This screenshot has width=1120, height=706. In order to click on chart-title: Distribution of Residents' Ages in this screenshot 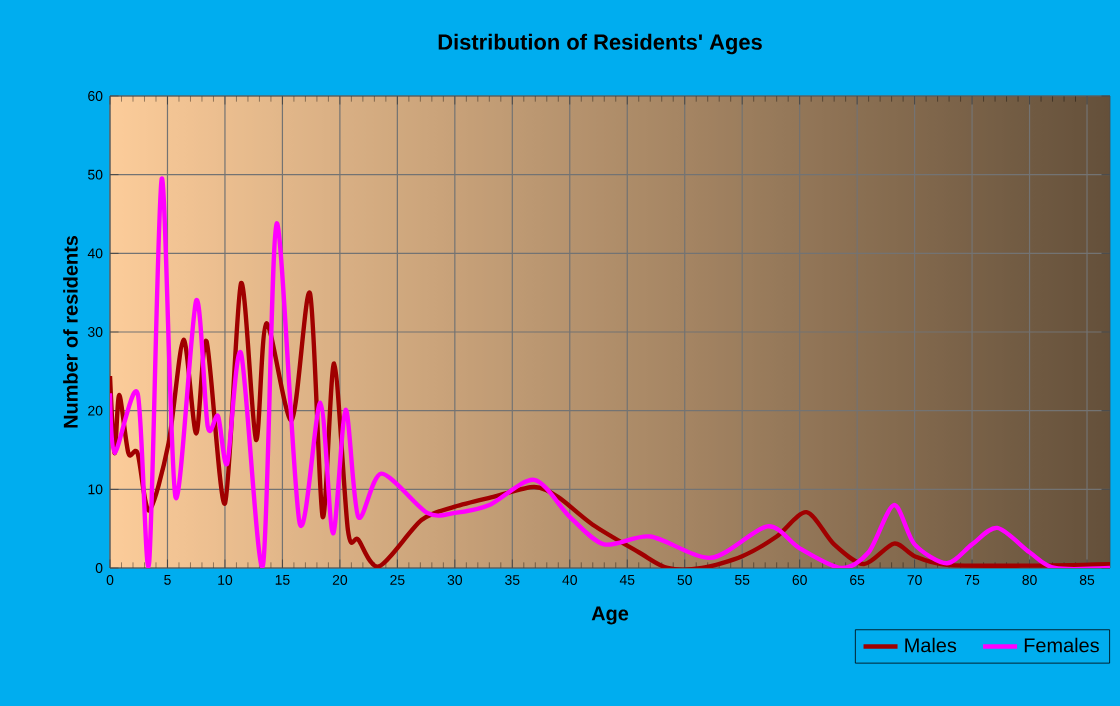, I will do `click(600, 44)`.